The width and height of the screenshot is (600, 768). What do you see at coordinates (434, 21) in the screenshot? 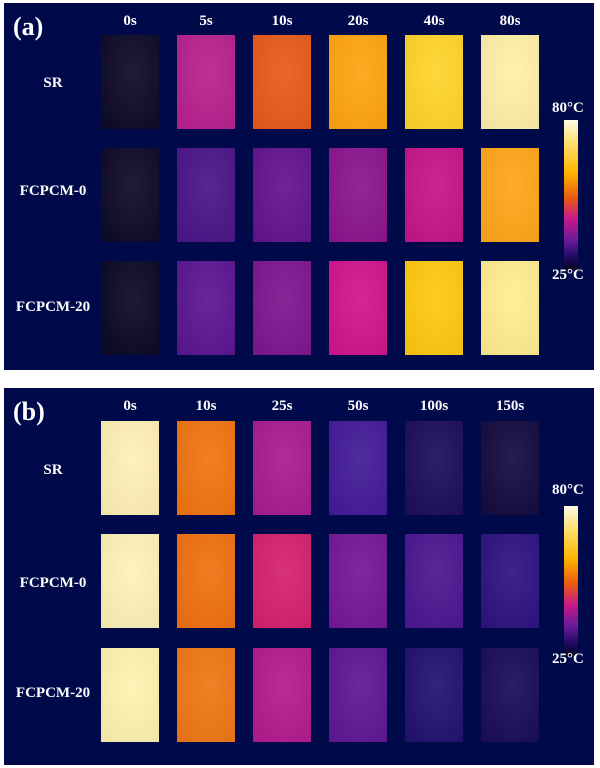
I see `time-label: 40s` at bounding box center [434, 21].